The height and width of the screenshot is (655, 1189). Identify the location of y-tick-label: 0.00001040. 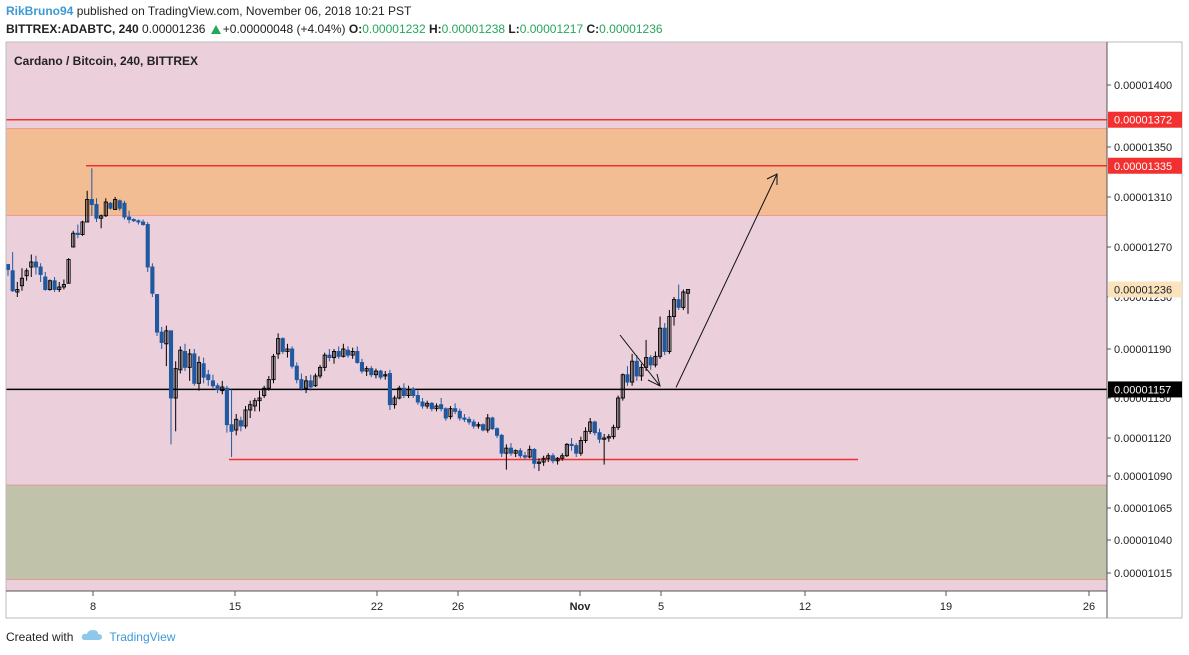
(1143, 541).